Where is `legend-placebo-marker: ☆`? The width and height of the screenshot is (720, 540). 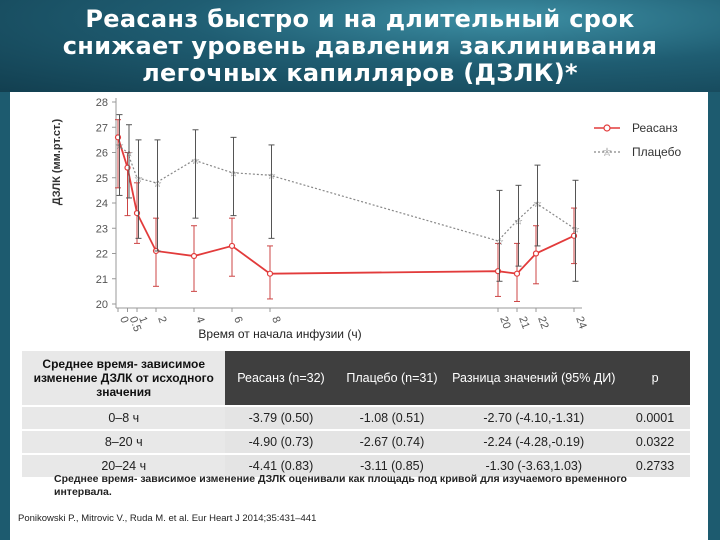
legend-placebo-marker: ☆ is located at coordinates (607, 152).